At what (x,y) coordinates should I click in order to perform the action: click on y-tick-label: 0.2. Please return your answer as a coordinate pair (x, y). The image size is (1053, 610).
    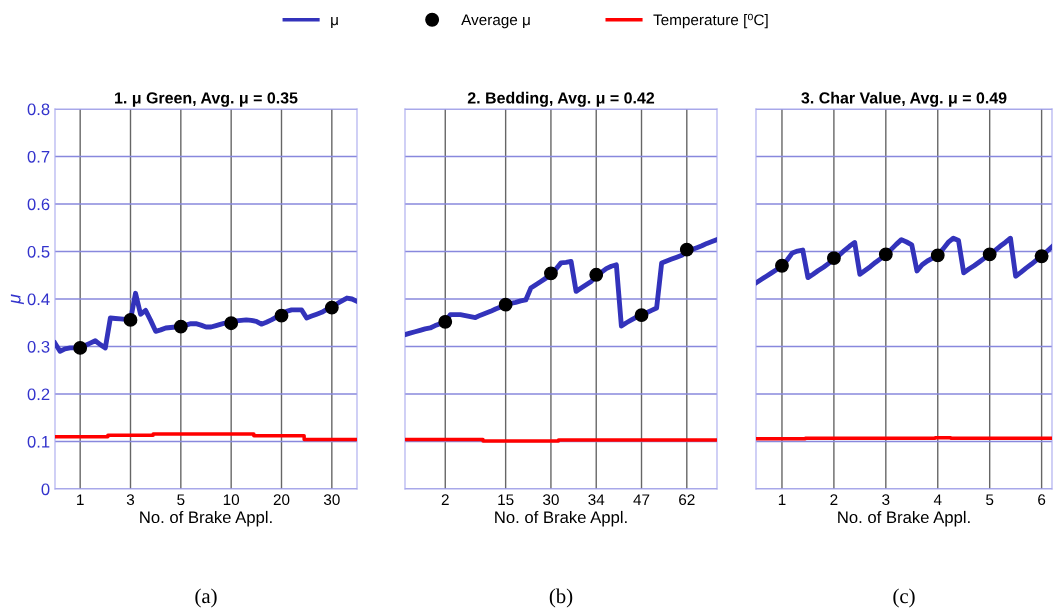
    Looking at the image, I should click on (38, 394).